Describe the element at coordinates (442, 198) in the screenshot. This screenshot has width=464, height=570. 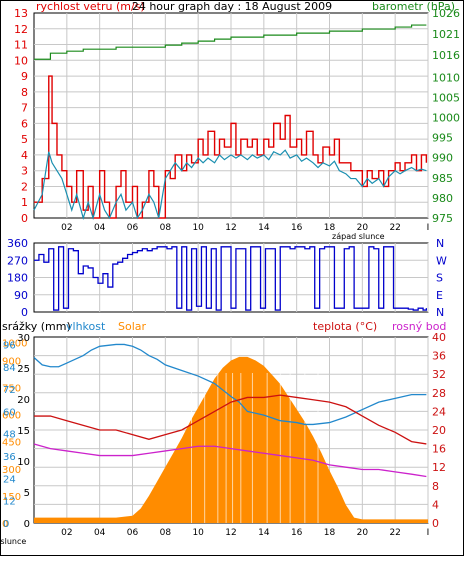
I see `pressure-tick-label: 980` at that location.